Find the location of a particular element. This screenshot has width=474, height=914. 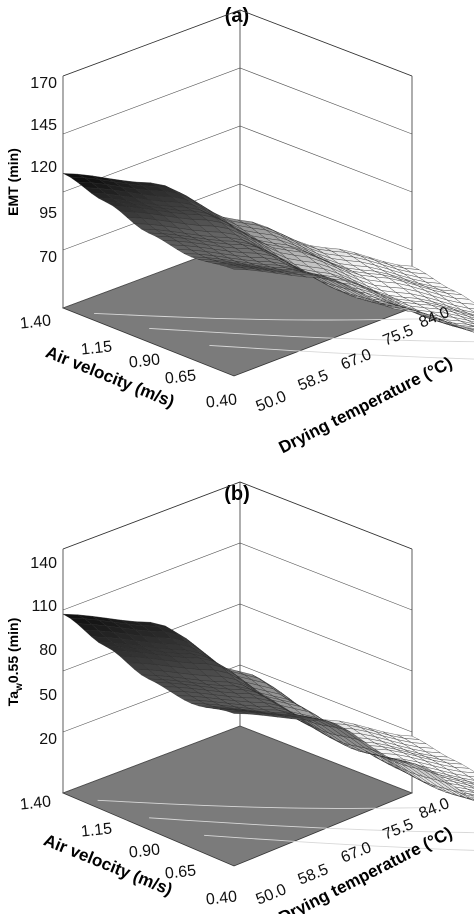

panel-b-y-tick: 0.40 is located at coordinates (221, 898).